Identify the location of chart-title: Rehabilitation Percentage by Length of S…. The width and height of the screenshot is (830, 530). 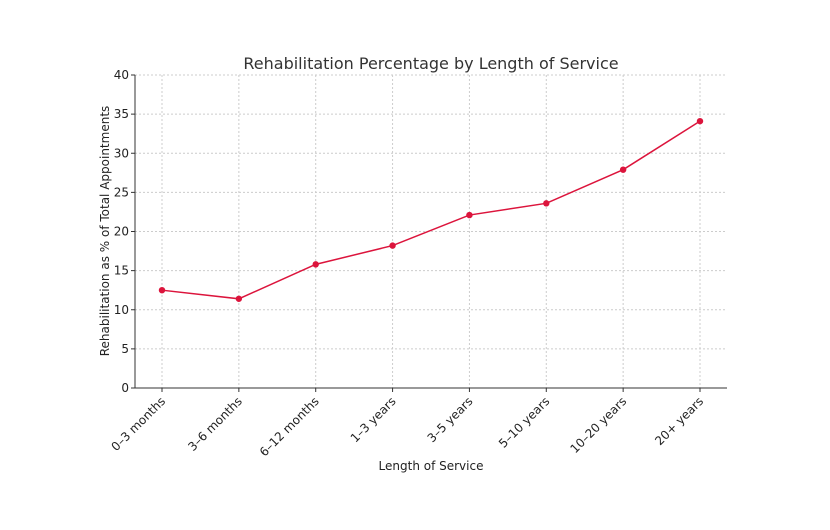
(430, 63).